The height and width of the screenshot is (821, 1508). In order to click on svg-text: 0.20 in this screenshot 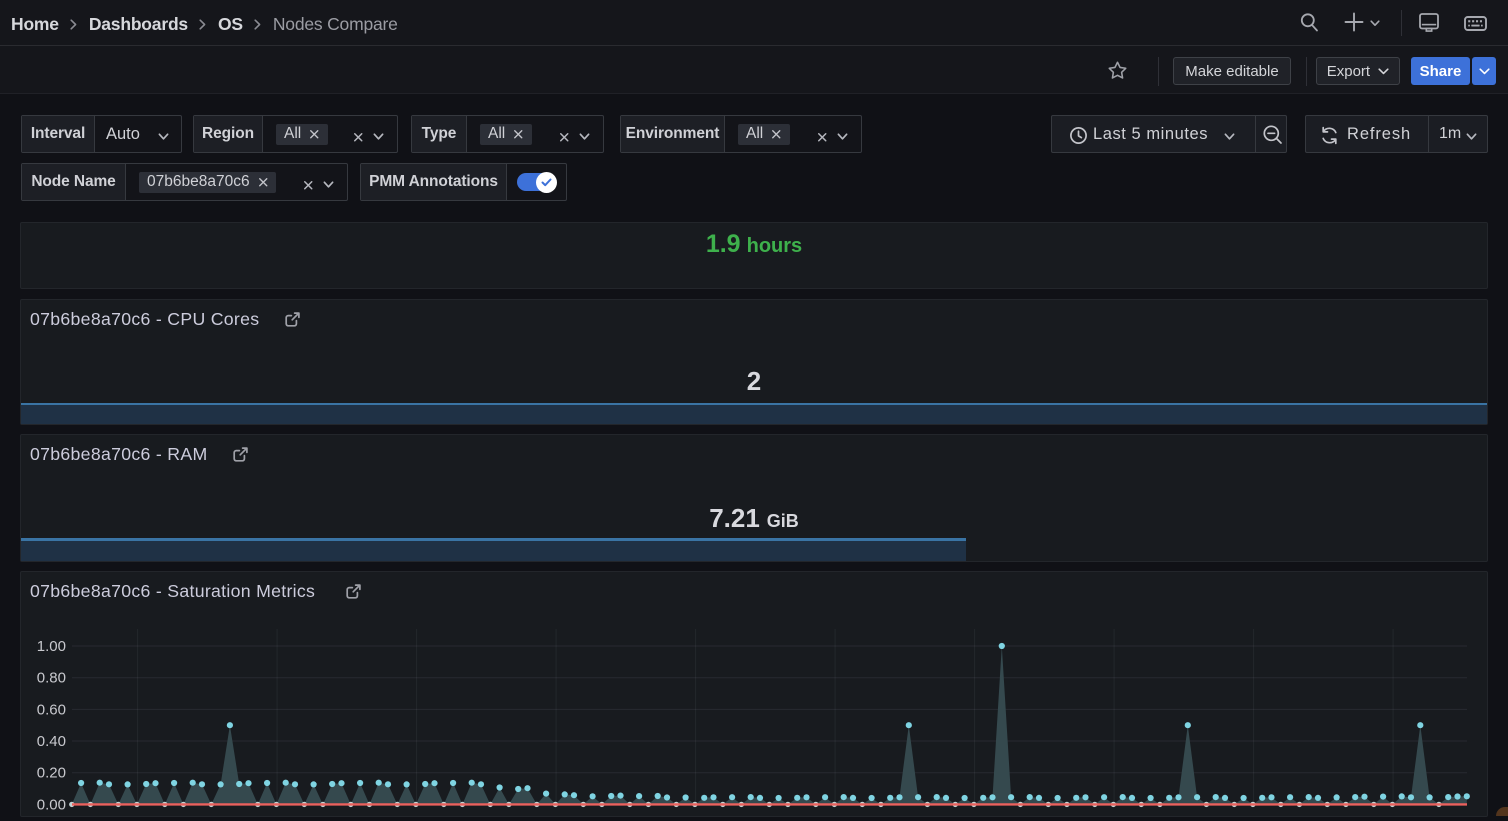, I will do `click(51, 773)`.